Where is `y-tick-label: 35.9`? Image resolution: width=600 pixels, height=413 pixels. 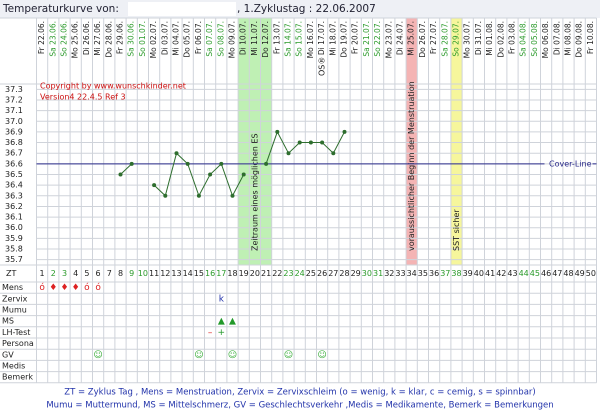
y-tick-label: 35.9 is located at coordinates (14, 238).